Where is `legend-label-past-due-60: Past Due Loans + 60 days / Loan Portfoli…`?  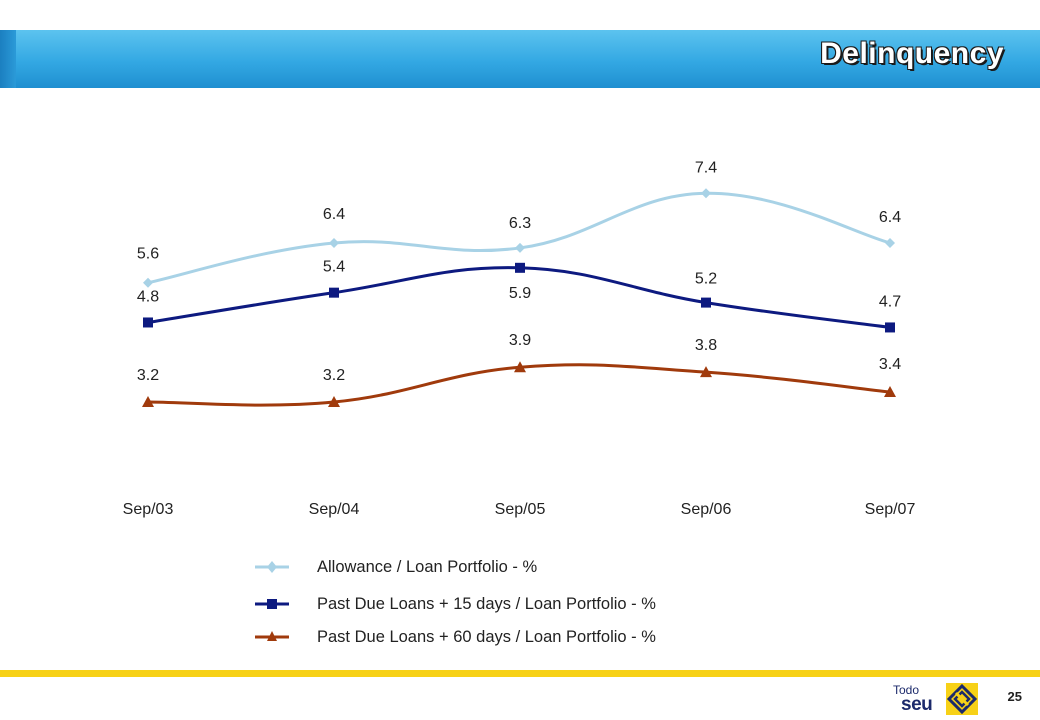
legend-label-past-due-60: Past Due Loans + 60 days / Loan Portfoli… is located at coordinates (486, 636).